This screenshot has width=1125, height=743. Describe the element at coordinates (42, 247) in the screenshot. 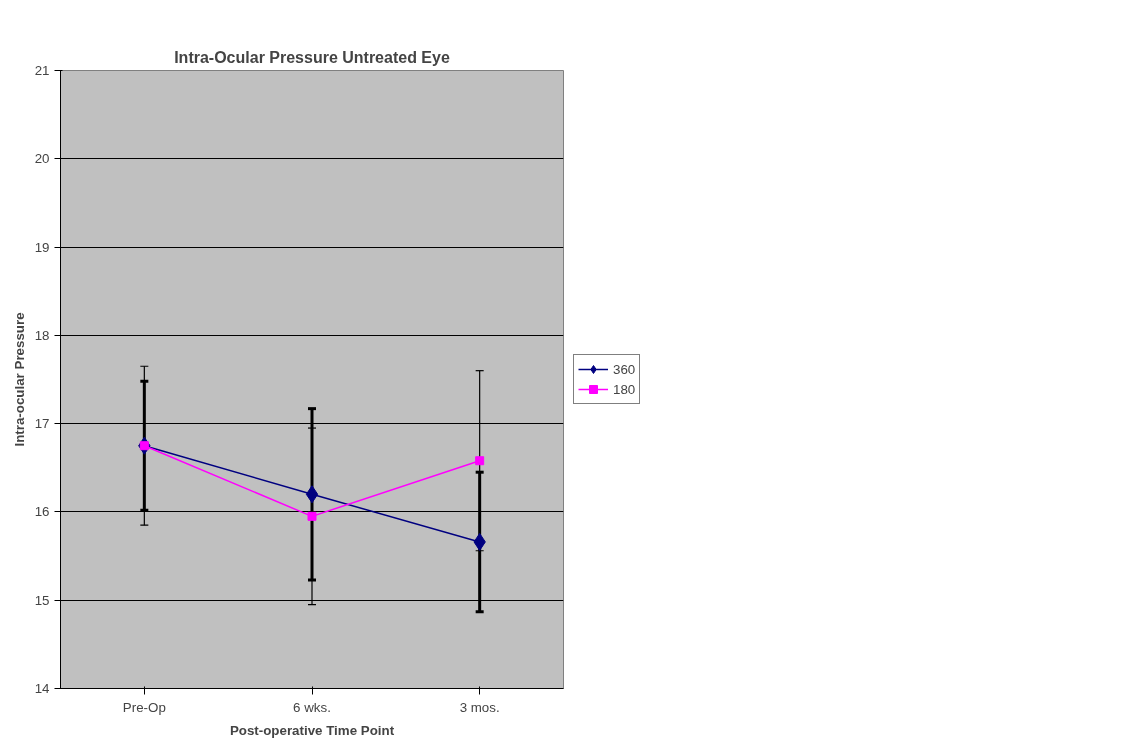

I see `y-tick-label: 19` at that location.